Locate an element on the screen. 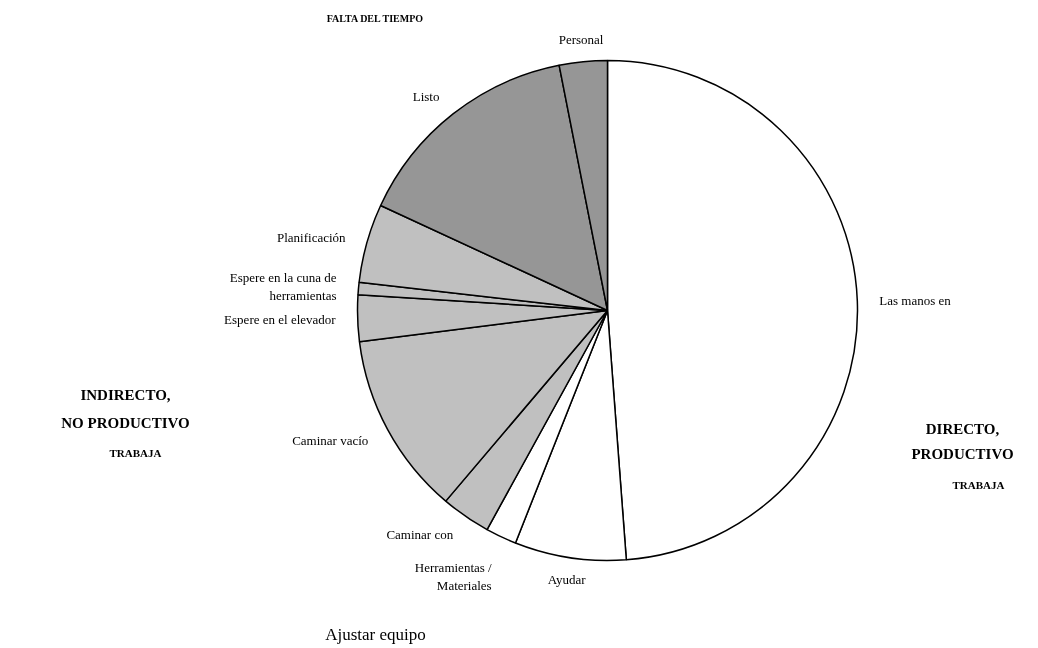 The height and width of the screenshot is (648, 1038). slice-label: Caminar con is located at coordinates (420, 534).